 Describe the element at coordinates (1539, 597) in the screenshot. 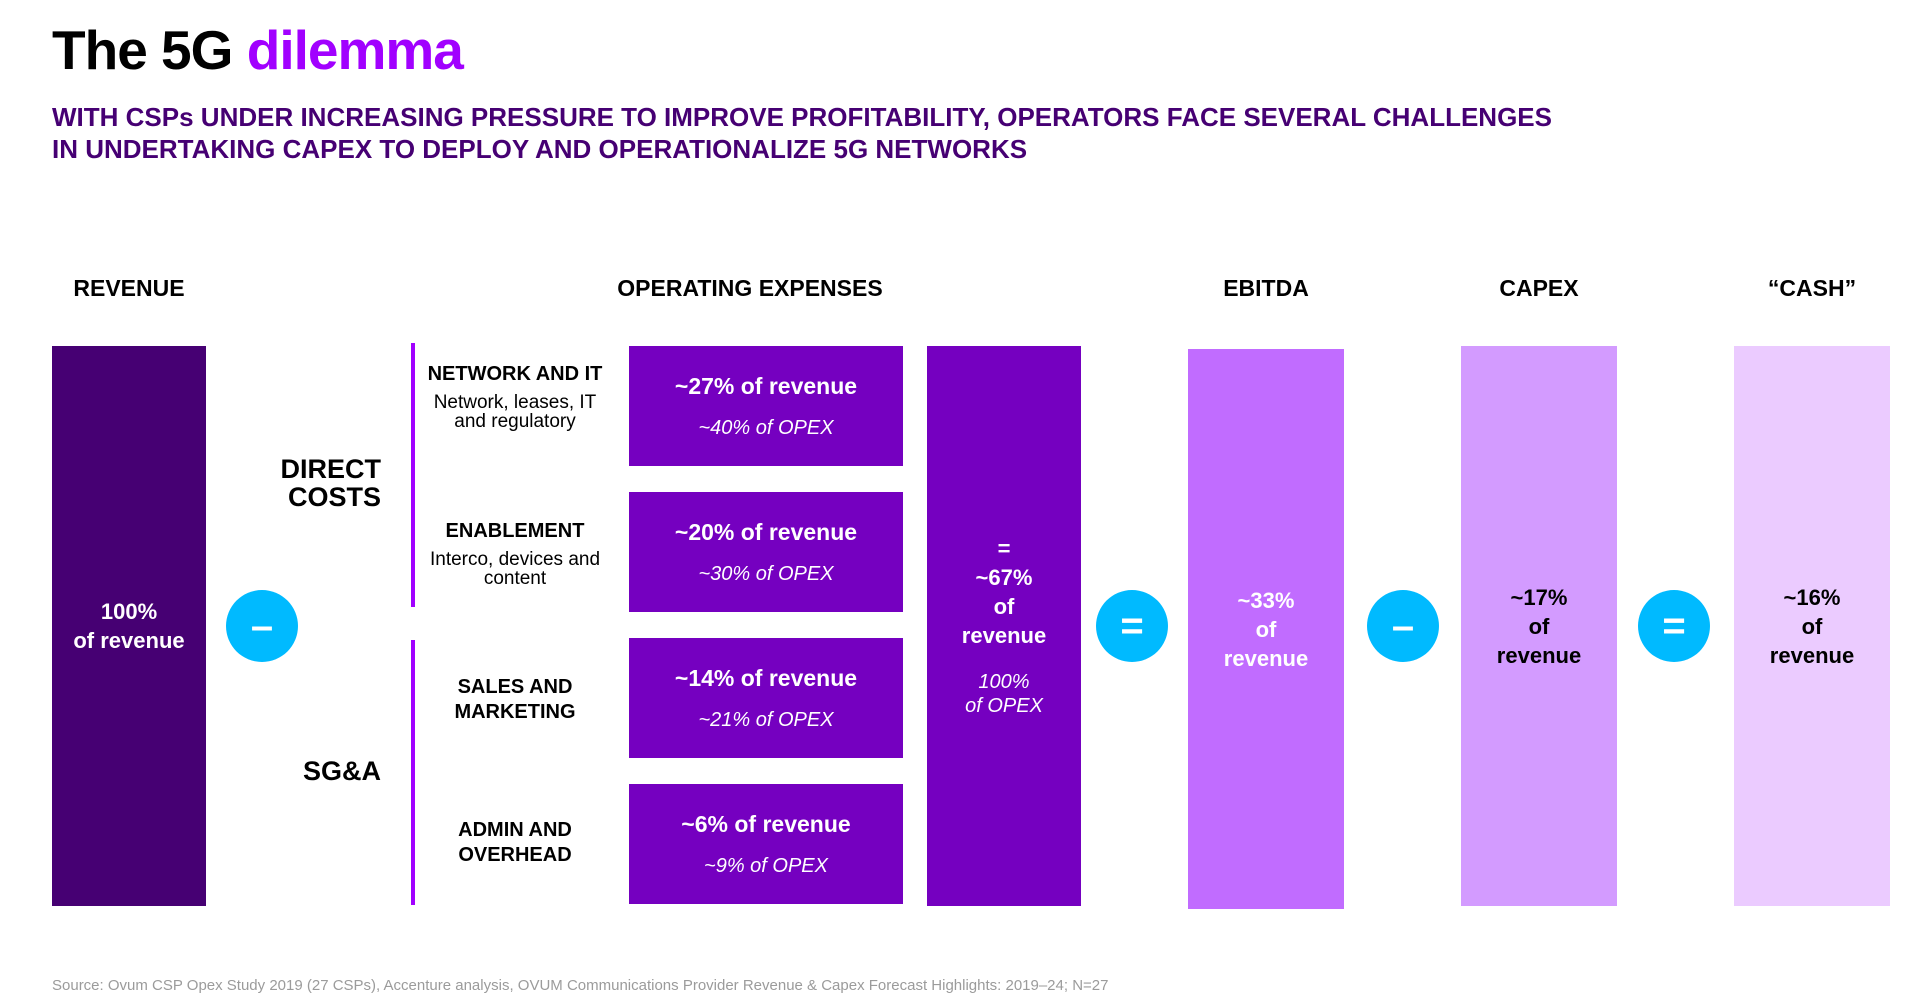

I see `capex-pct: ~17%` at that location.